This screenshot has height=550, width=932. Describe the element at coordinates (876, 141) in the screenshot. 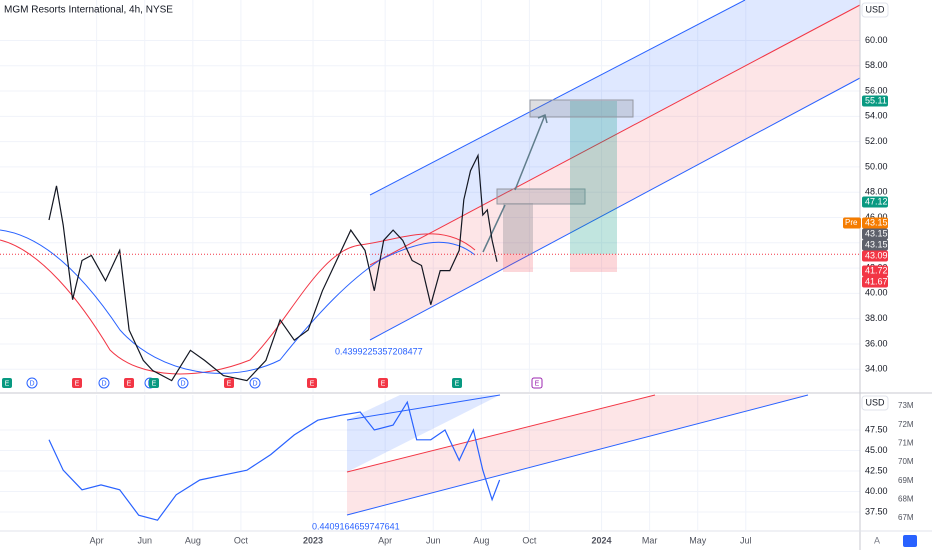

I see `y-tick-label: 52.00` at that location.